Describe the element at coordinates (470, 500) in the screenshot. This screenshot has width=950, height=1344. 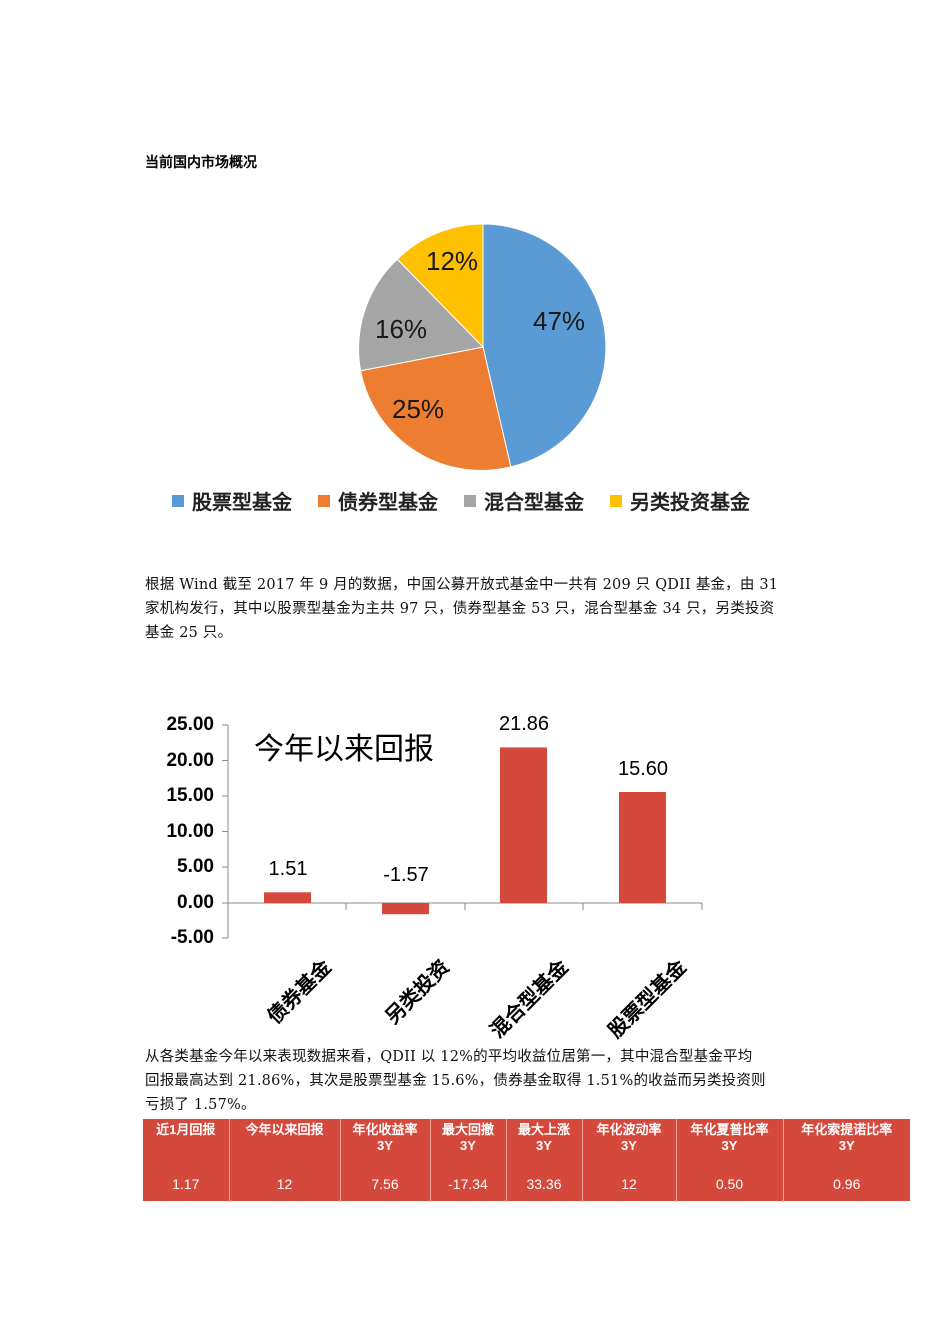
I see `legend-swatch-gray` at that location.